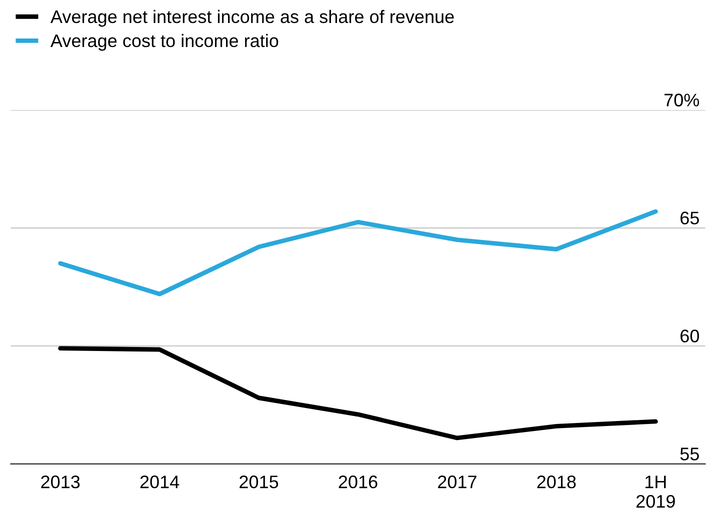  I want to click on legend-label: Average net interest income as a share of revenue, so click(252, 18).